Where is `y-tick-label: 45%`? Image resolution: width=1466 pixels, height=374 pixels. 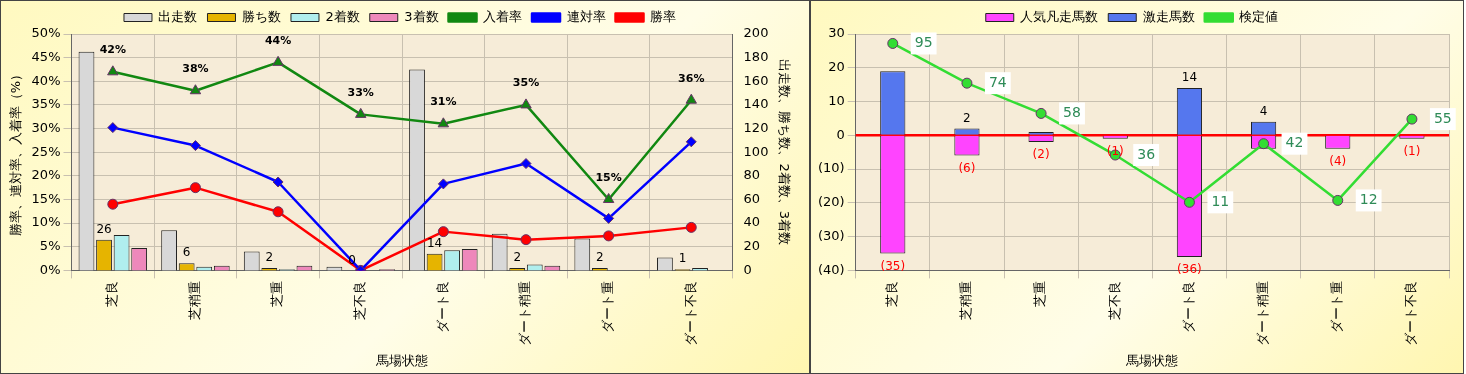 y-tick-label: 45% is located at coordinates (46, 57).